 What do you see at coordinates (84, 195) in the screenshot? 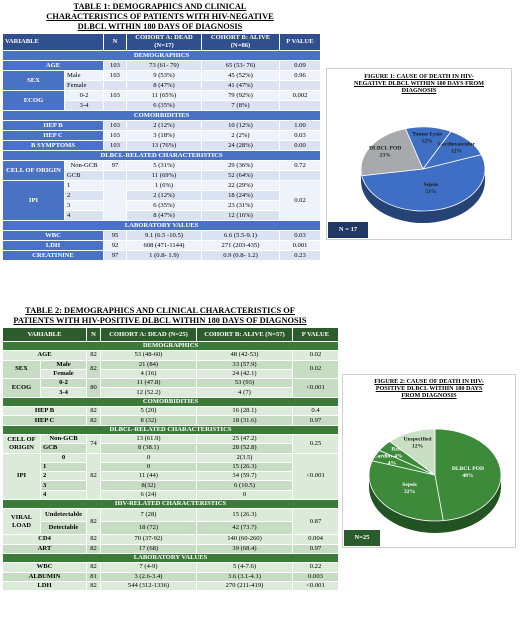
I see `t1-ipi-2: 2` at bounding box center [84, 195].